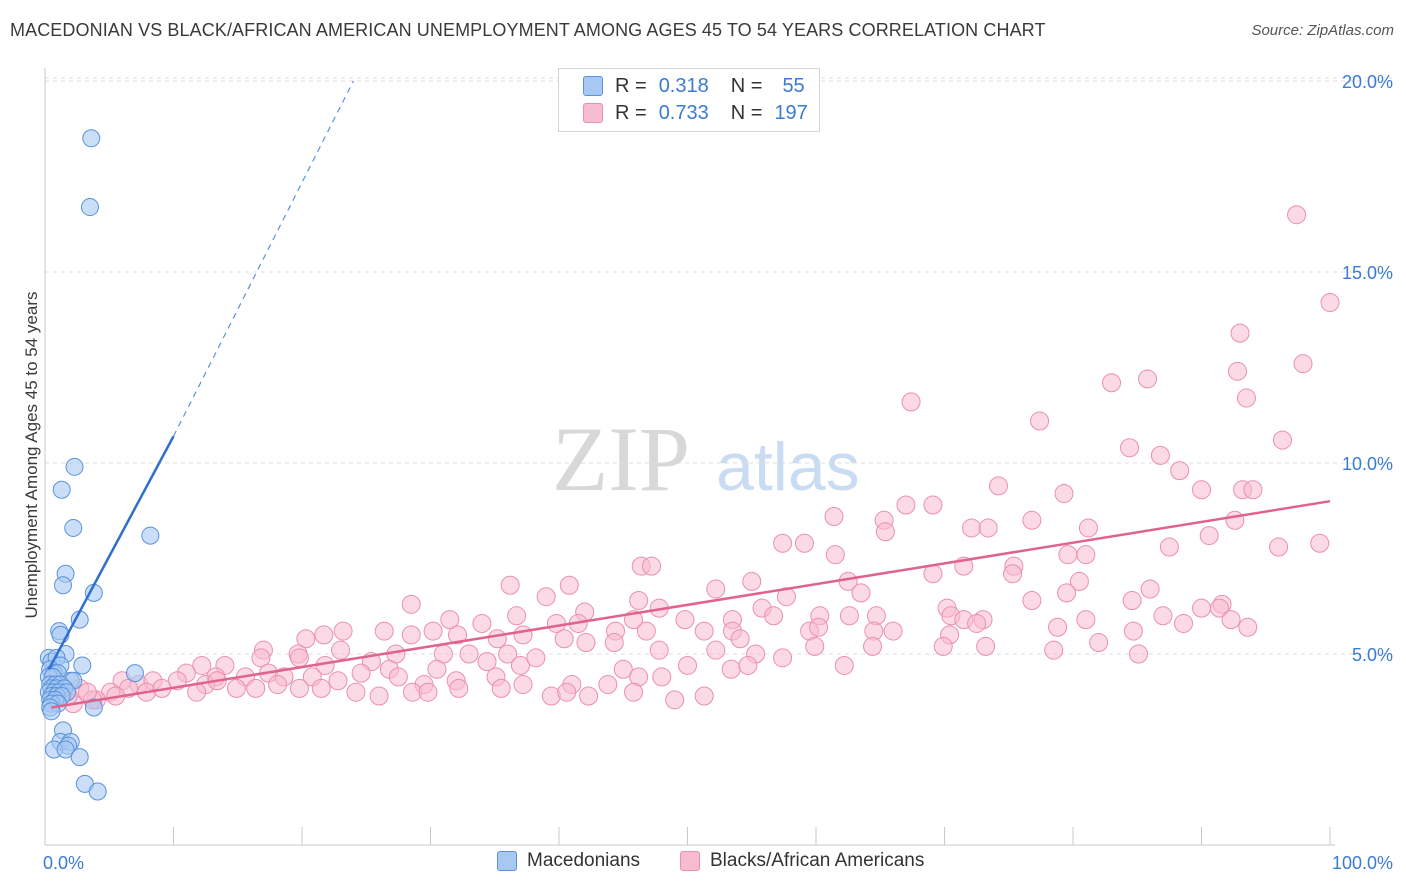 The image size is (1406, 892). What do you see at coordinates (63, 863) in the screenshot?
I see `x-tick-label: 0.0%` at bounding box center [63, 863].